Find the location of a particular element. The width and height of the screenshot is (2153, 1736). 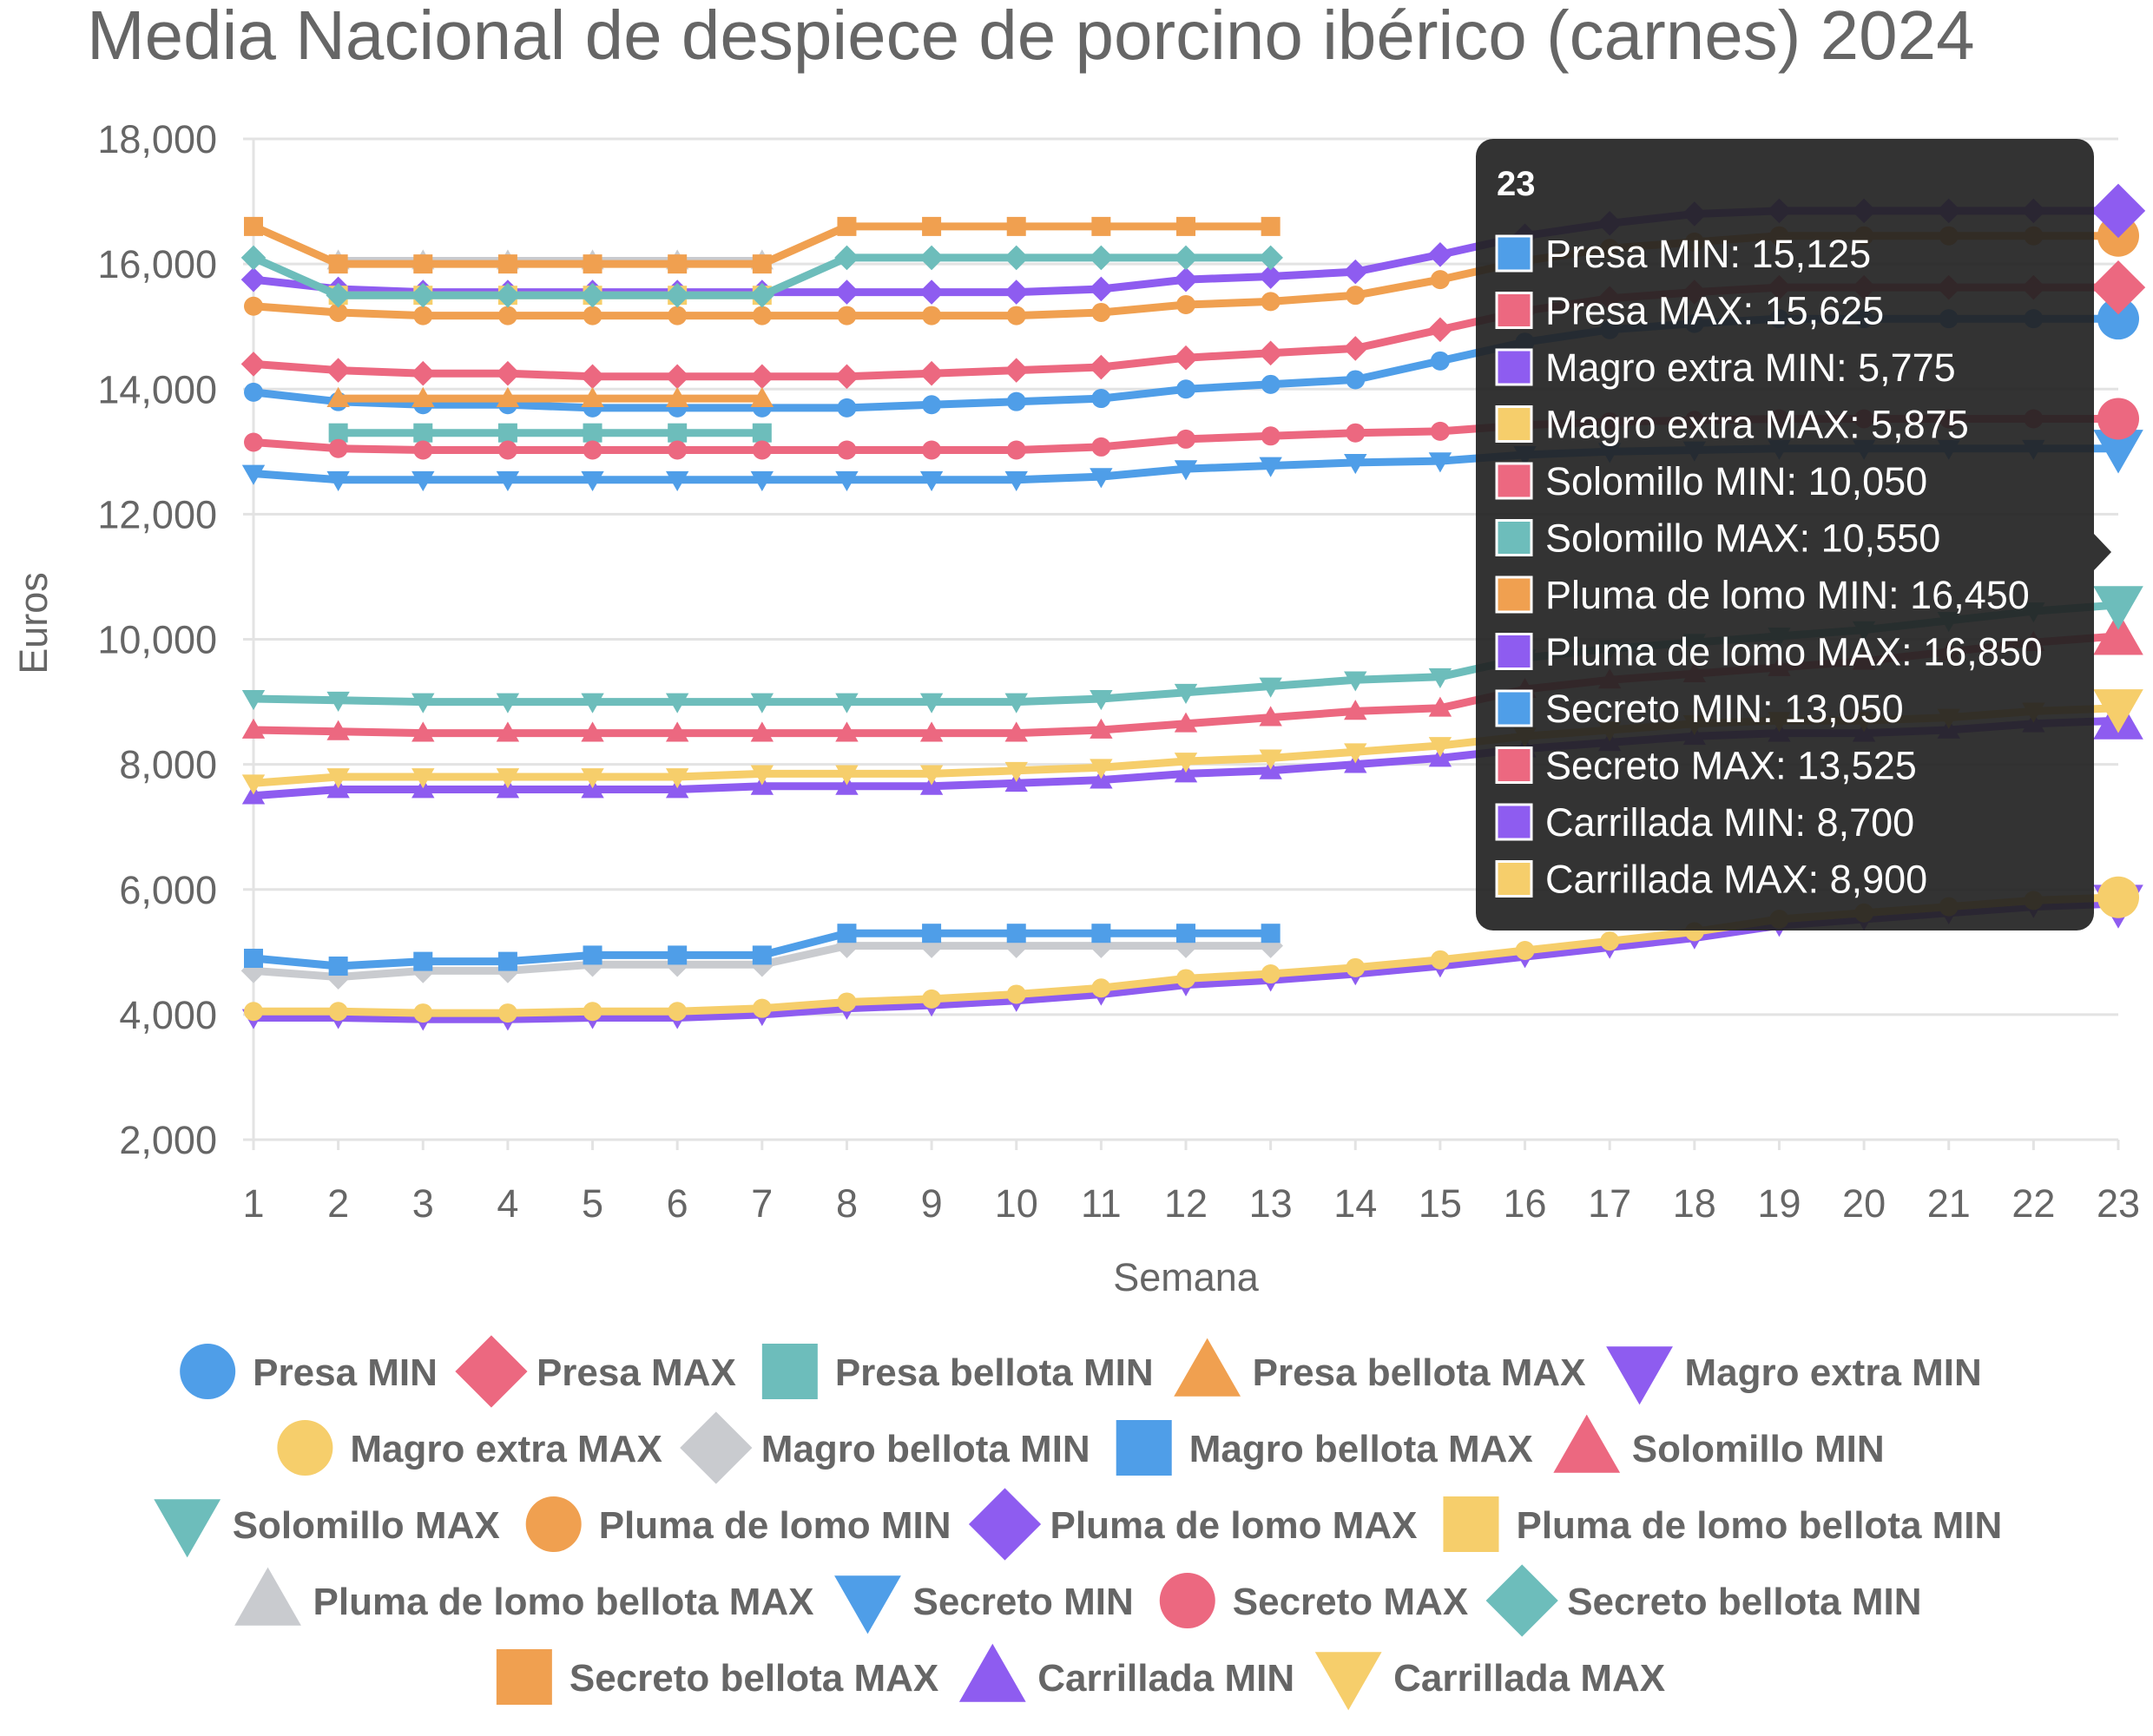

legend-item: Secreto MIN is located at coordinates (984, 1604).